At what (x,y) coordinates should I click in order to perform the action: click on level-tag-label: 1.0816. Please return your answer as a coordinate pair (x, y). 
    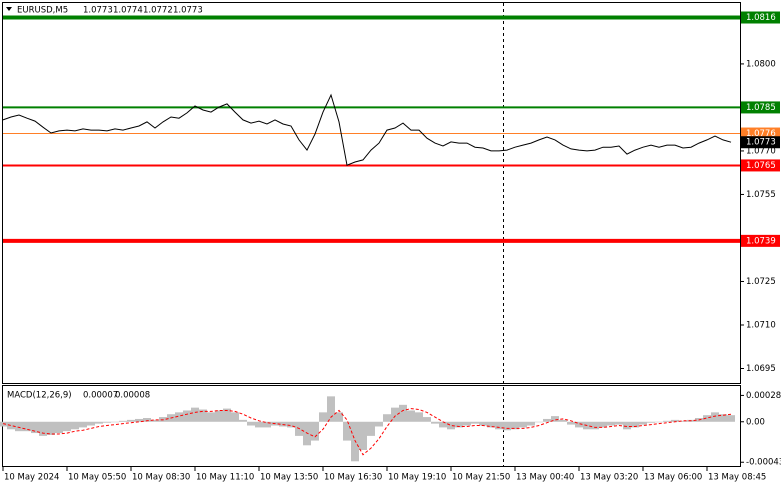
    Looking at the image, I should click on (761, 18).